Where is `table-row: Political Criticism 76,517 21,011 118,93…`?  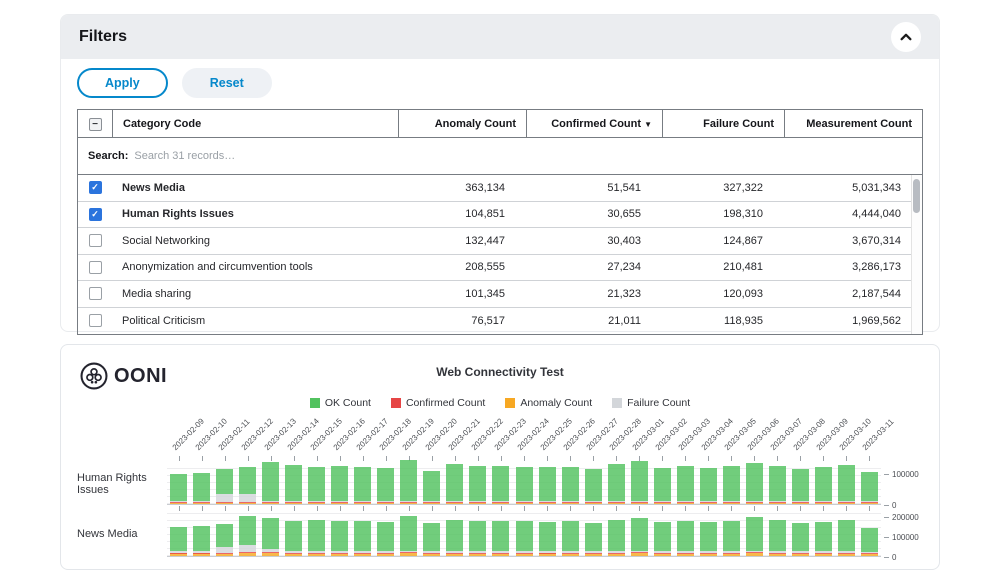 table-row: Political Criticism 76,517 21,011 118,93… is located at coordinates (494, 321).